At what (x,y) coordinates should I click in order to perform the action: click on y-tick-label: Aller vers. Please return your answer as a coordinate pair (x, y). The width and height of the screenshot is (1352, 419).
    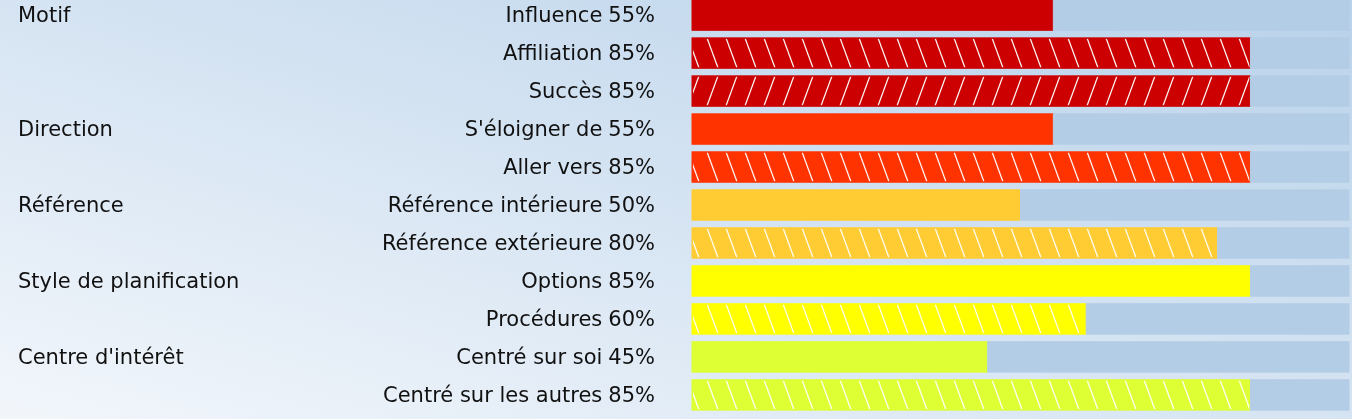
    Looking at the image, I should click on (553, 167).